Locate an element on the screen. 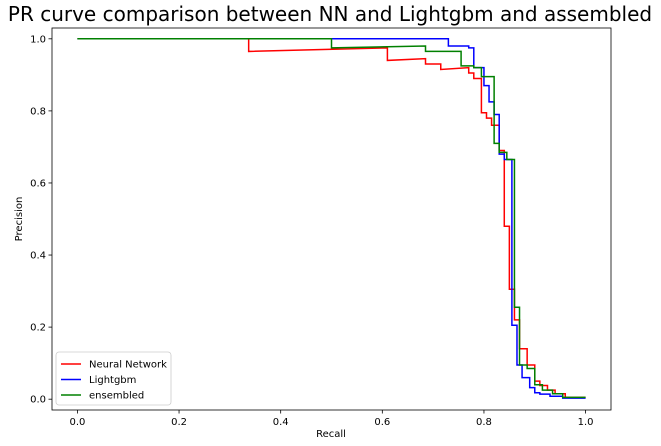 Image resolution: width=661 pixels, height=446 pixels. x-axis: 0.0 0.2 0.4 0.6 0.8 1.0 is located at coordinates (331, 419).